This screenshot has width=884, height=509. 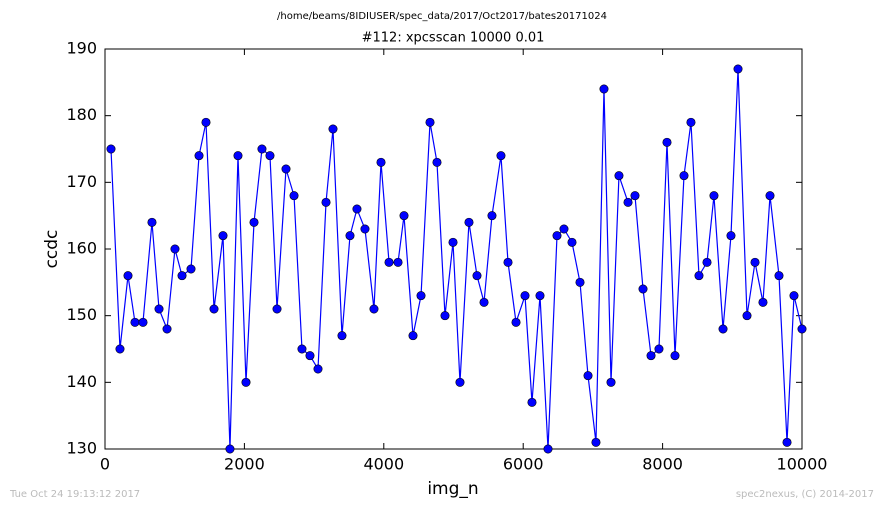 What do you see at coordinates (523, 464) in the screenshot?
I see `x-tick-label: 6000` at bounding box center [523, 464].